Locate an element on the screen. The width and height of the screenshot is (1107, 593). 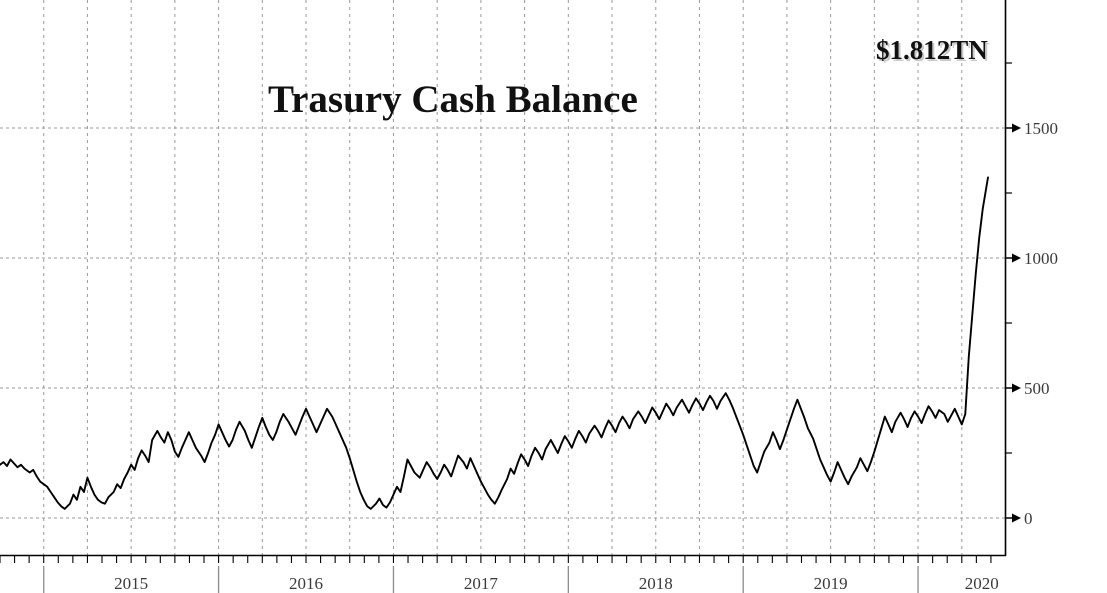
y-axis-tick-label: 500 is located at coordinates (1037, 388).